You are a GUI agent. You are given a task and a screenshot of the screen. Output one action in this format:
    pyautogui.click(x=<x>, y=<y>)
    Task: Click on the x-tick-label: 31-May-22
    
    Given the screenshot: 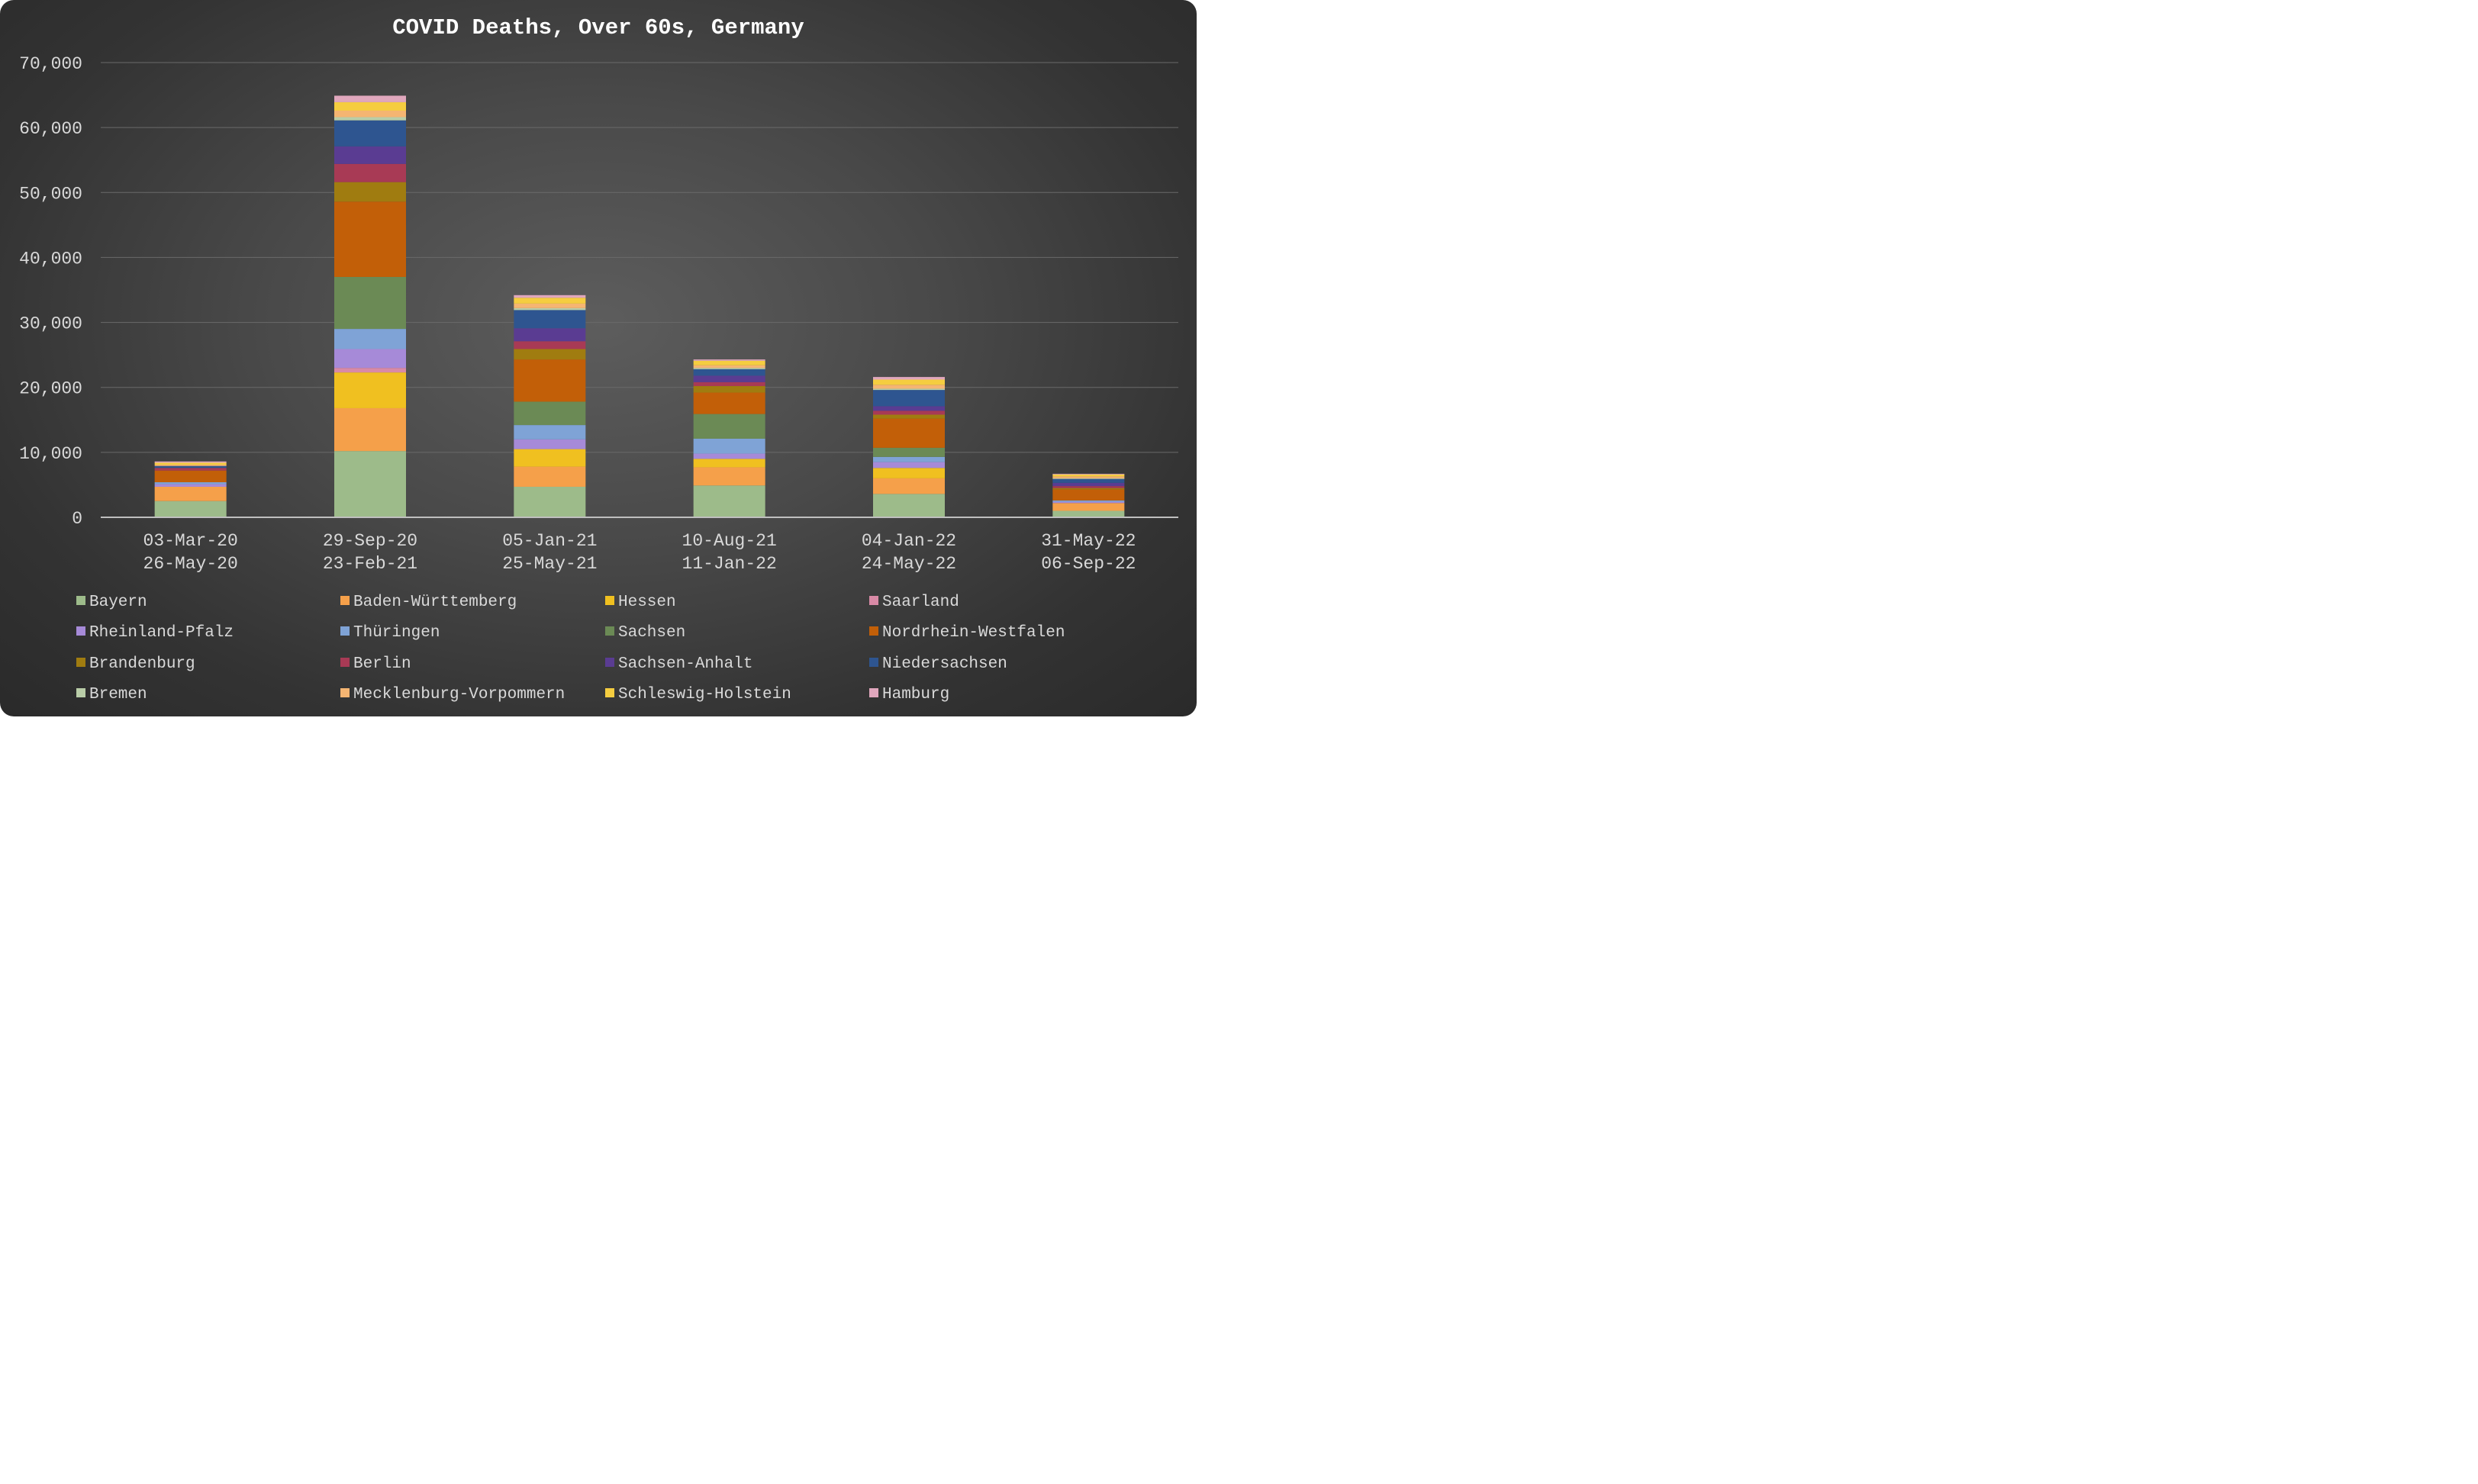 What is the action you would take?
    pyautogui.click(x=1088, y=541)
    